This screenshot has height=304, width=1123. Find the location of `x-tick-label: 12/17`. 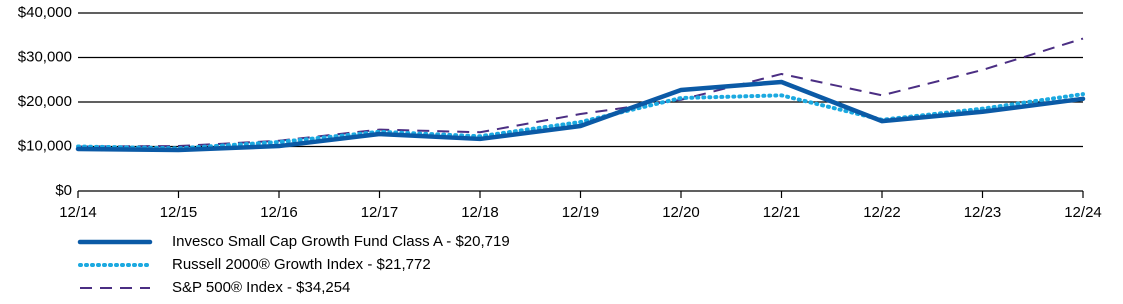

x-tick-label: 12/17 is located at coordinates (380, 212).